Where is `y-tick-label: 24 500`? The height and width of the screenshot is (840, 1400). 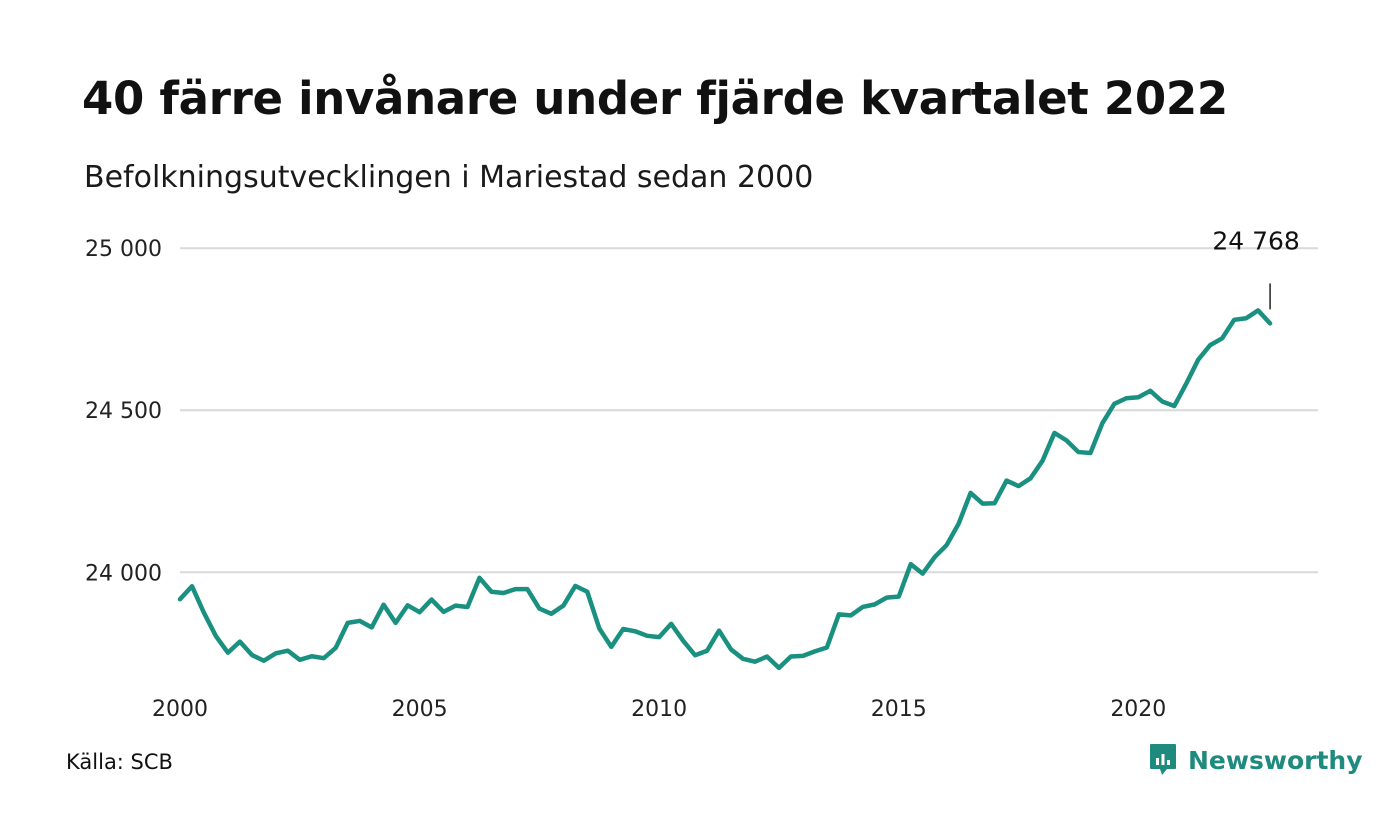 y-tick-label: 24 500 is located at coordinates (123, 411).